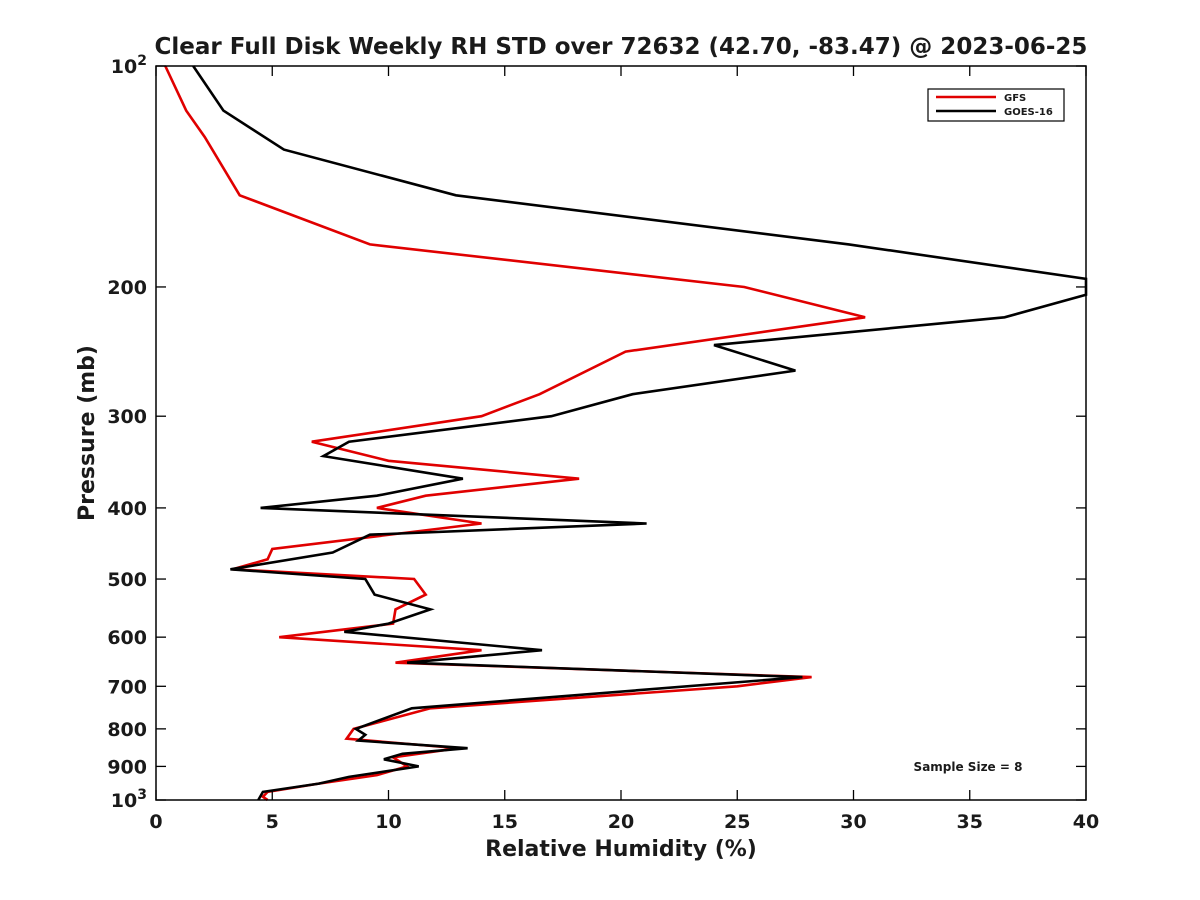  I want to click on sample-size-annotation: Sample Size = 8, so click(968, 767).